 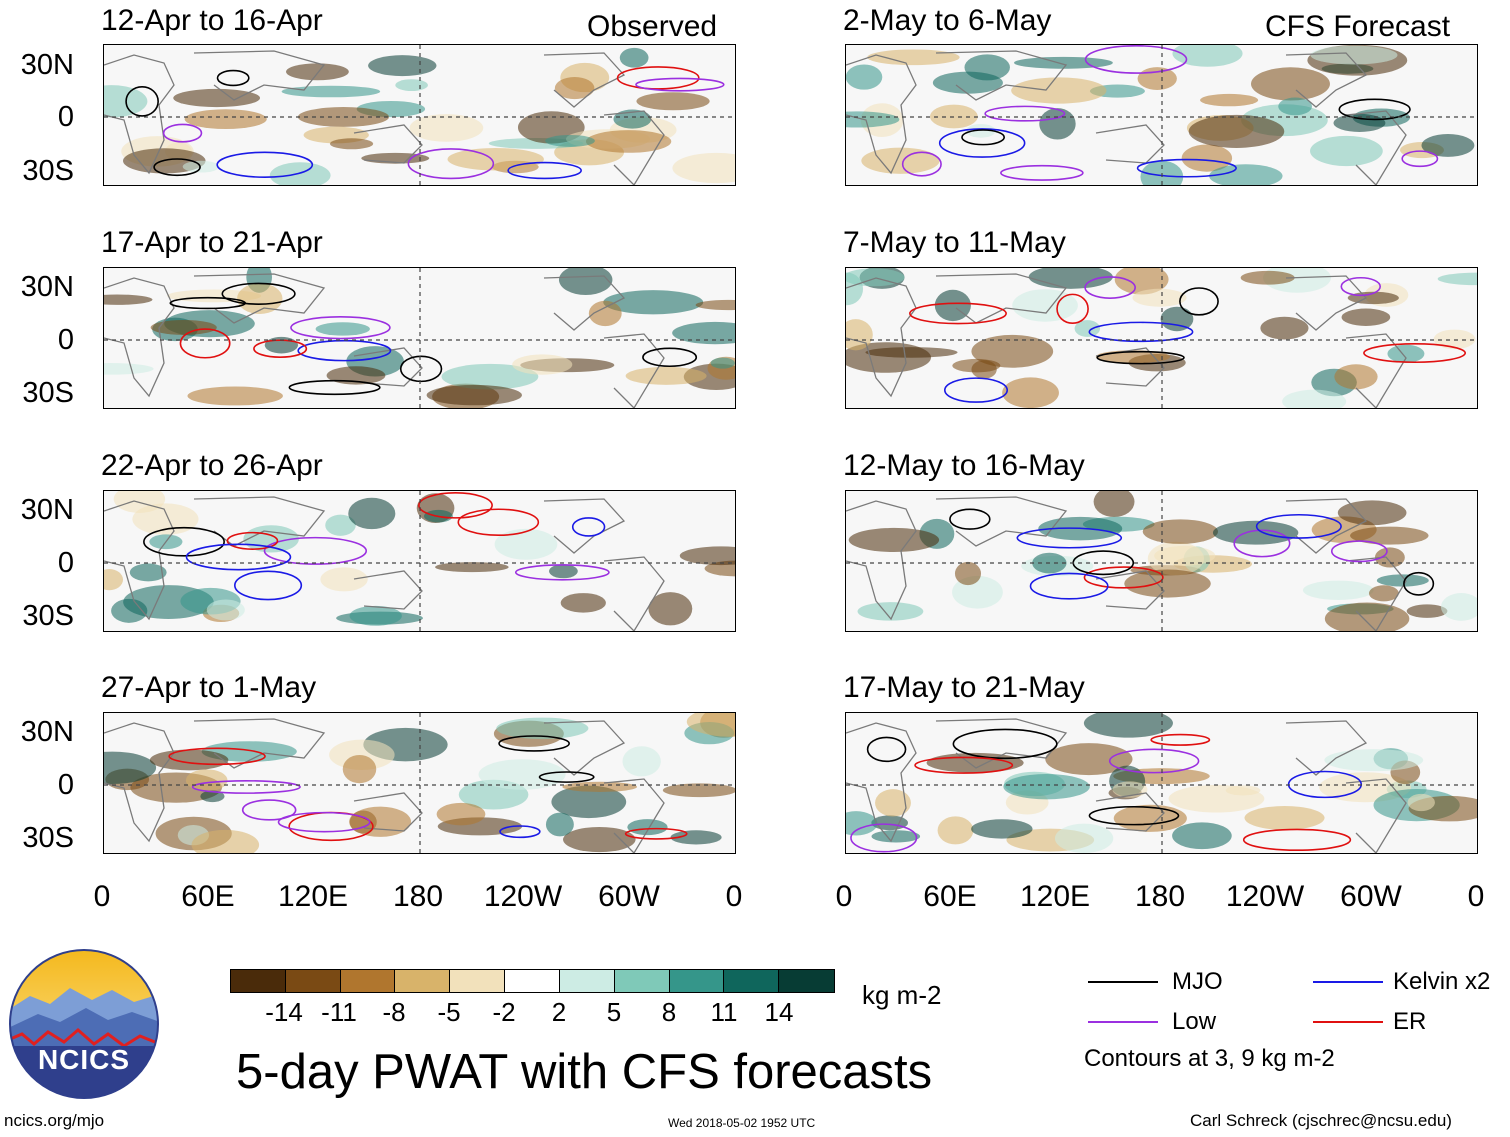 I want to click on colorbar-tick: -14, so click(x=284, y=1012).